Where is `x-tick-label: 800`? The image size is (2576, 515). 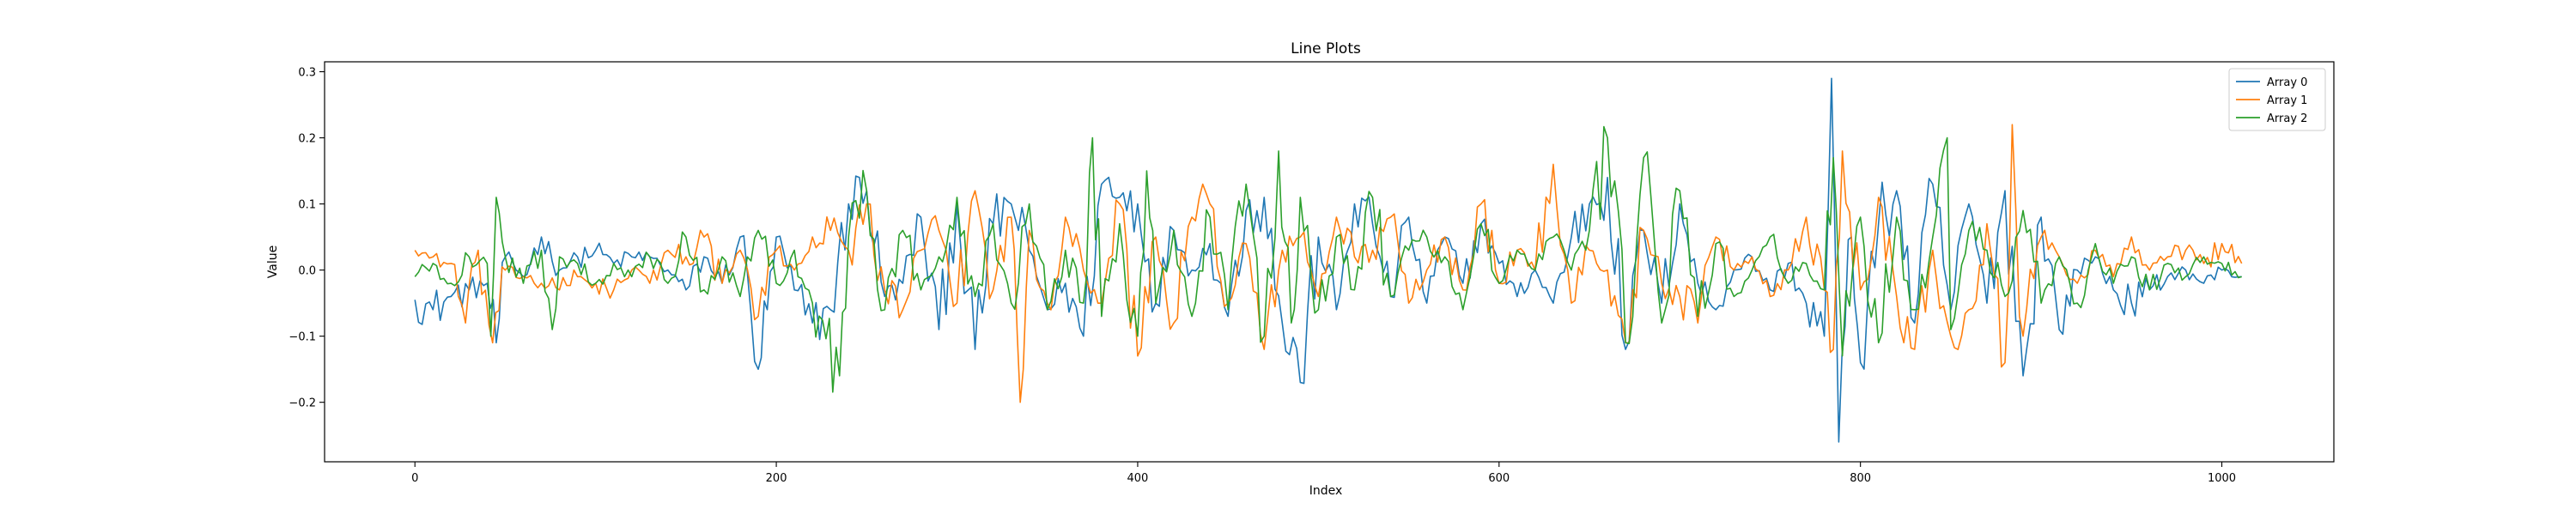 x-tick-label: 800 is located at coordinates (1860, 478).